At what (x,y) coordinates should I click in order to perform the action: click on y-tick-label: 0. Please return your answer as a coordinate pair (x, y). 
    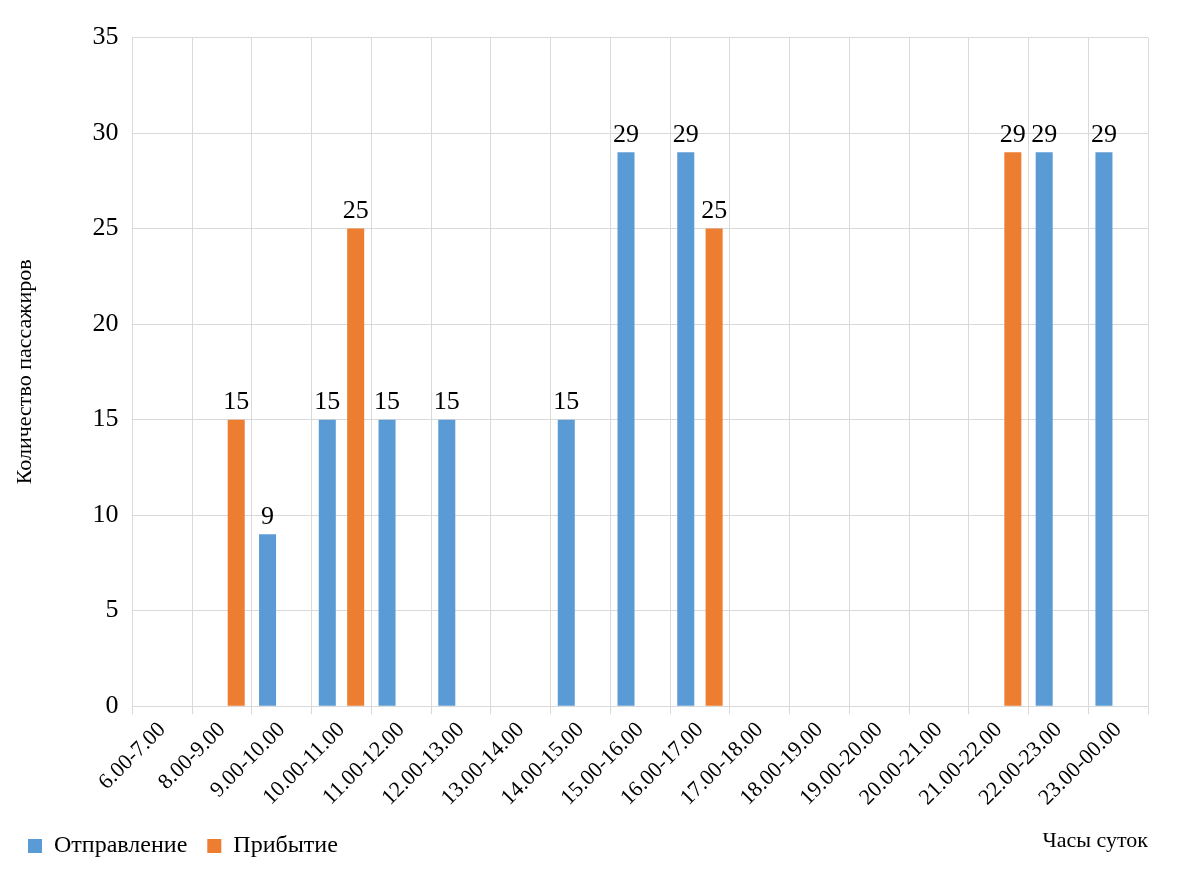
    Looking at the image, I should click on (112, 704).